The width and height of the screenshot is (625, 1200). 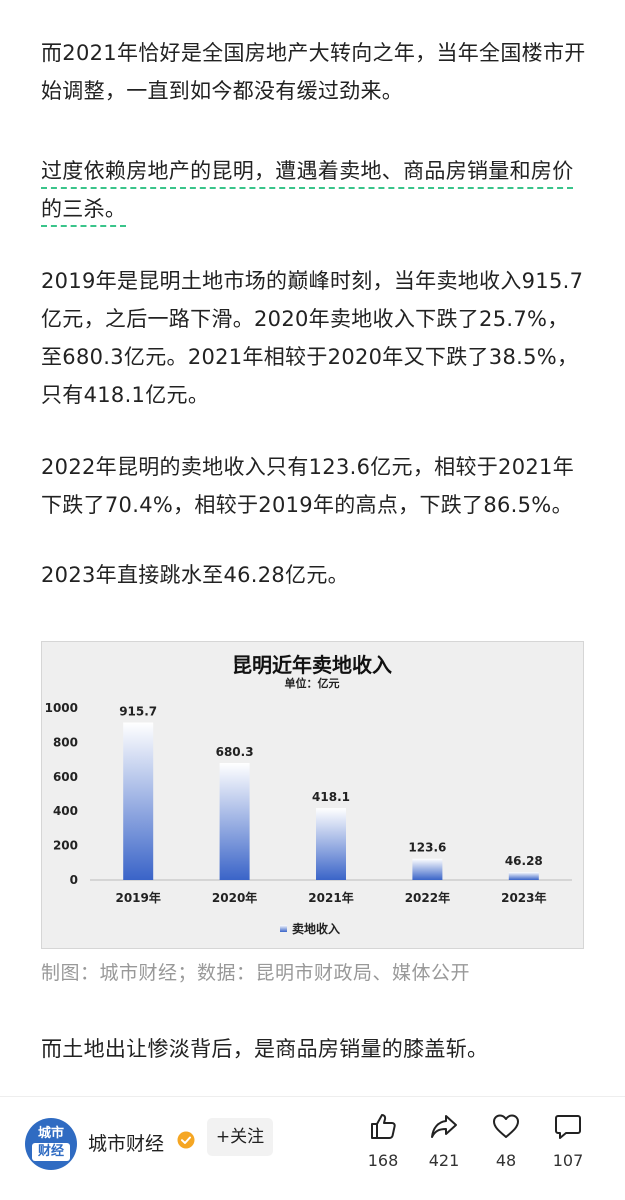 I want to click on bar-series: 915.7 680.3 418.1 123.6 46.28, so click(x=331, y=792).